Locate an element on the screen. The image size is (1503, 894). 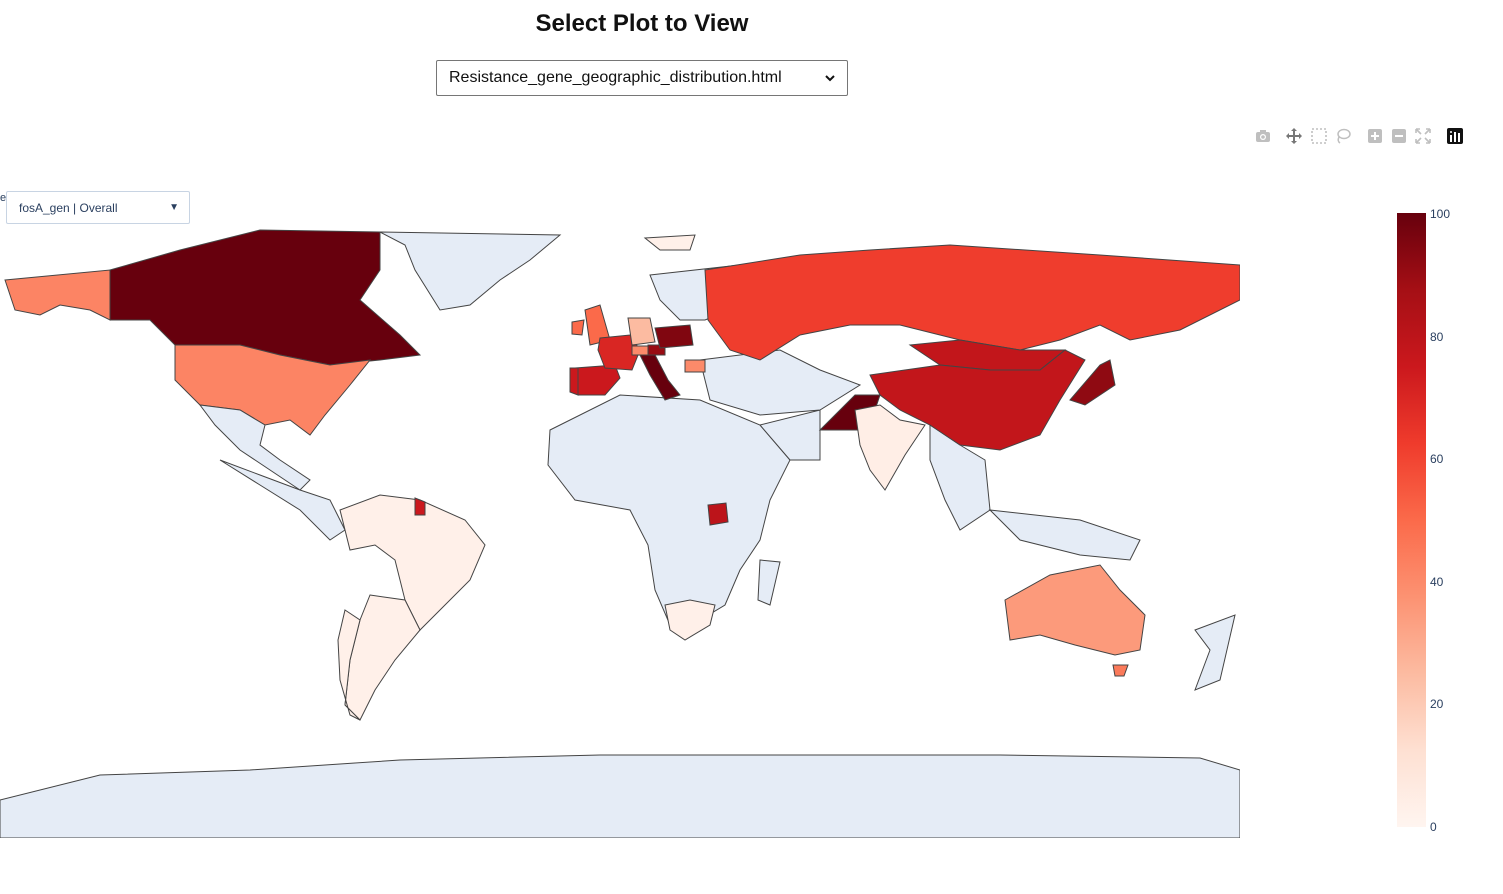
colorbar-tick: 20 is located at coordinates (1437, 704).